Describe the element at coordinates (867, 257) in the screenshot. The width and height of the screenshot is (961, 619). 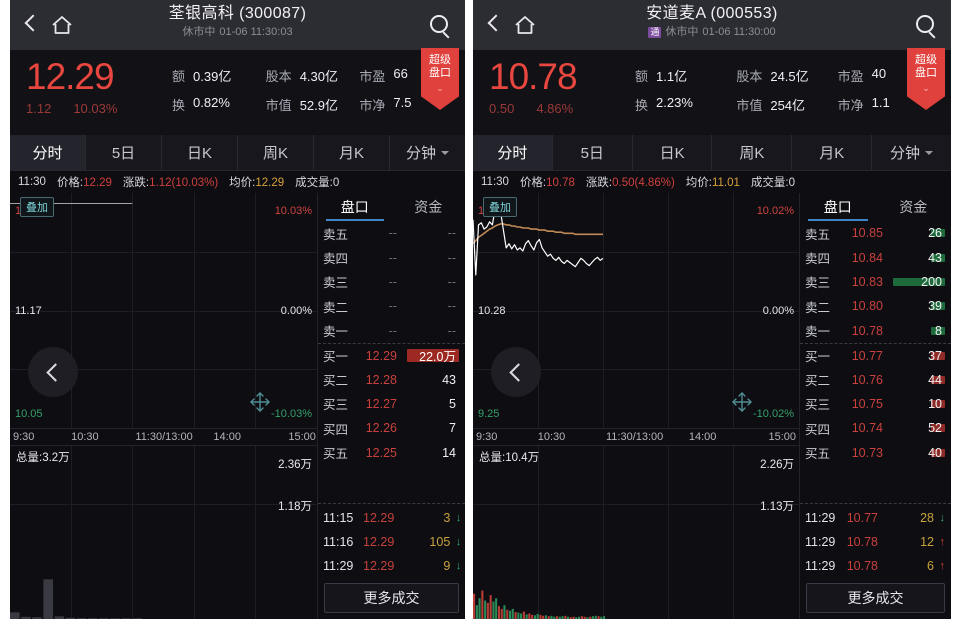
I see `orderbook-price: 10.84` at that location.